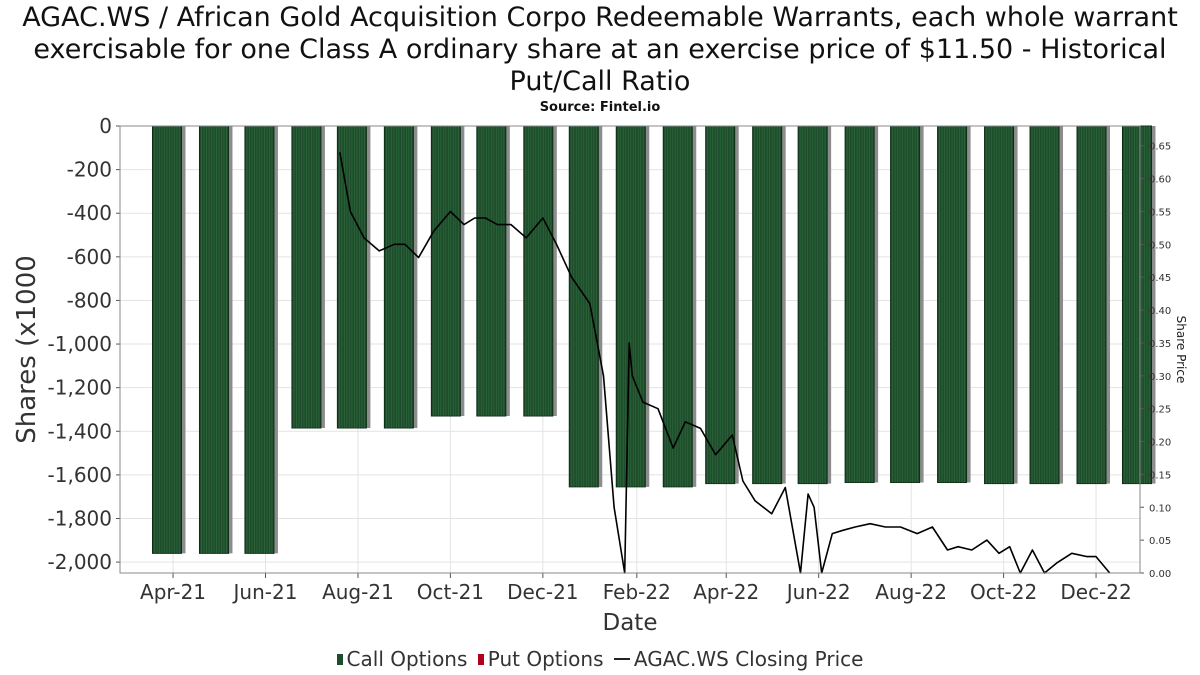 The height and width of the screenshot is (675, 1200). Describe the element at coordinates (1160, 344) in the screenshot. I see `y2-tick-label: 0.35` at that location.